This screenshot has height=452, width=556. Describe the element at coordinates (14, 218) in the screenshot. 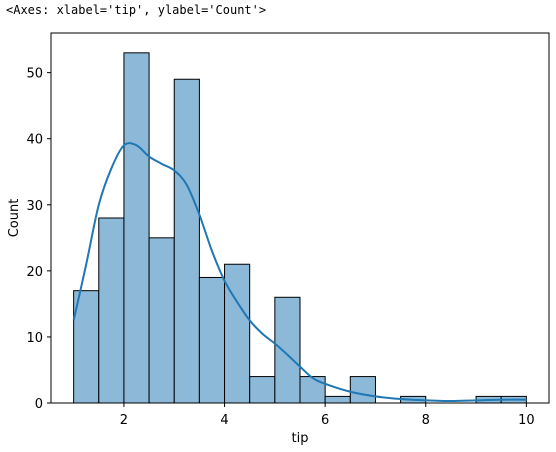

I see `y-axis-label: Count` at that location.